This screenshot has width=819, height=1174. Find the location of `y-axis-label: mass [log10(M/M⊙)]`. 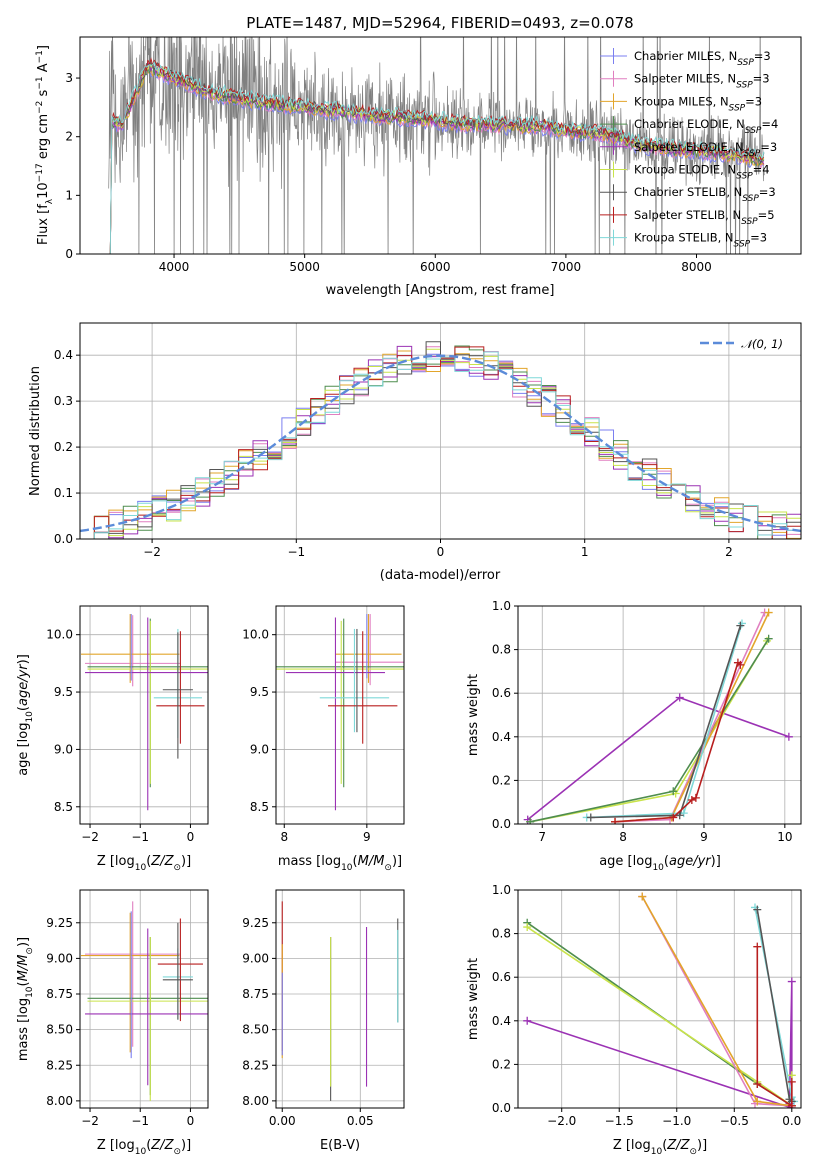

y-axis-label: mass [log10(M/M⊙)] is located at coordinates (25, 999).